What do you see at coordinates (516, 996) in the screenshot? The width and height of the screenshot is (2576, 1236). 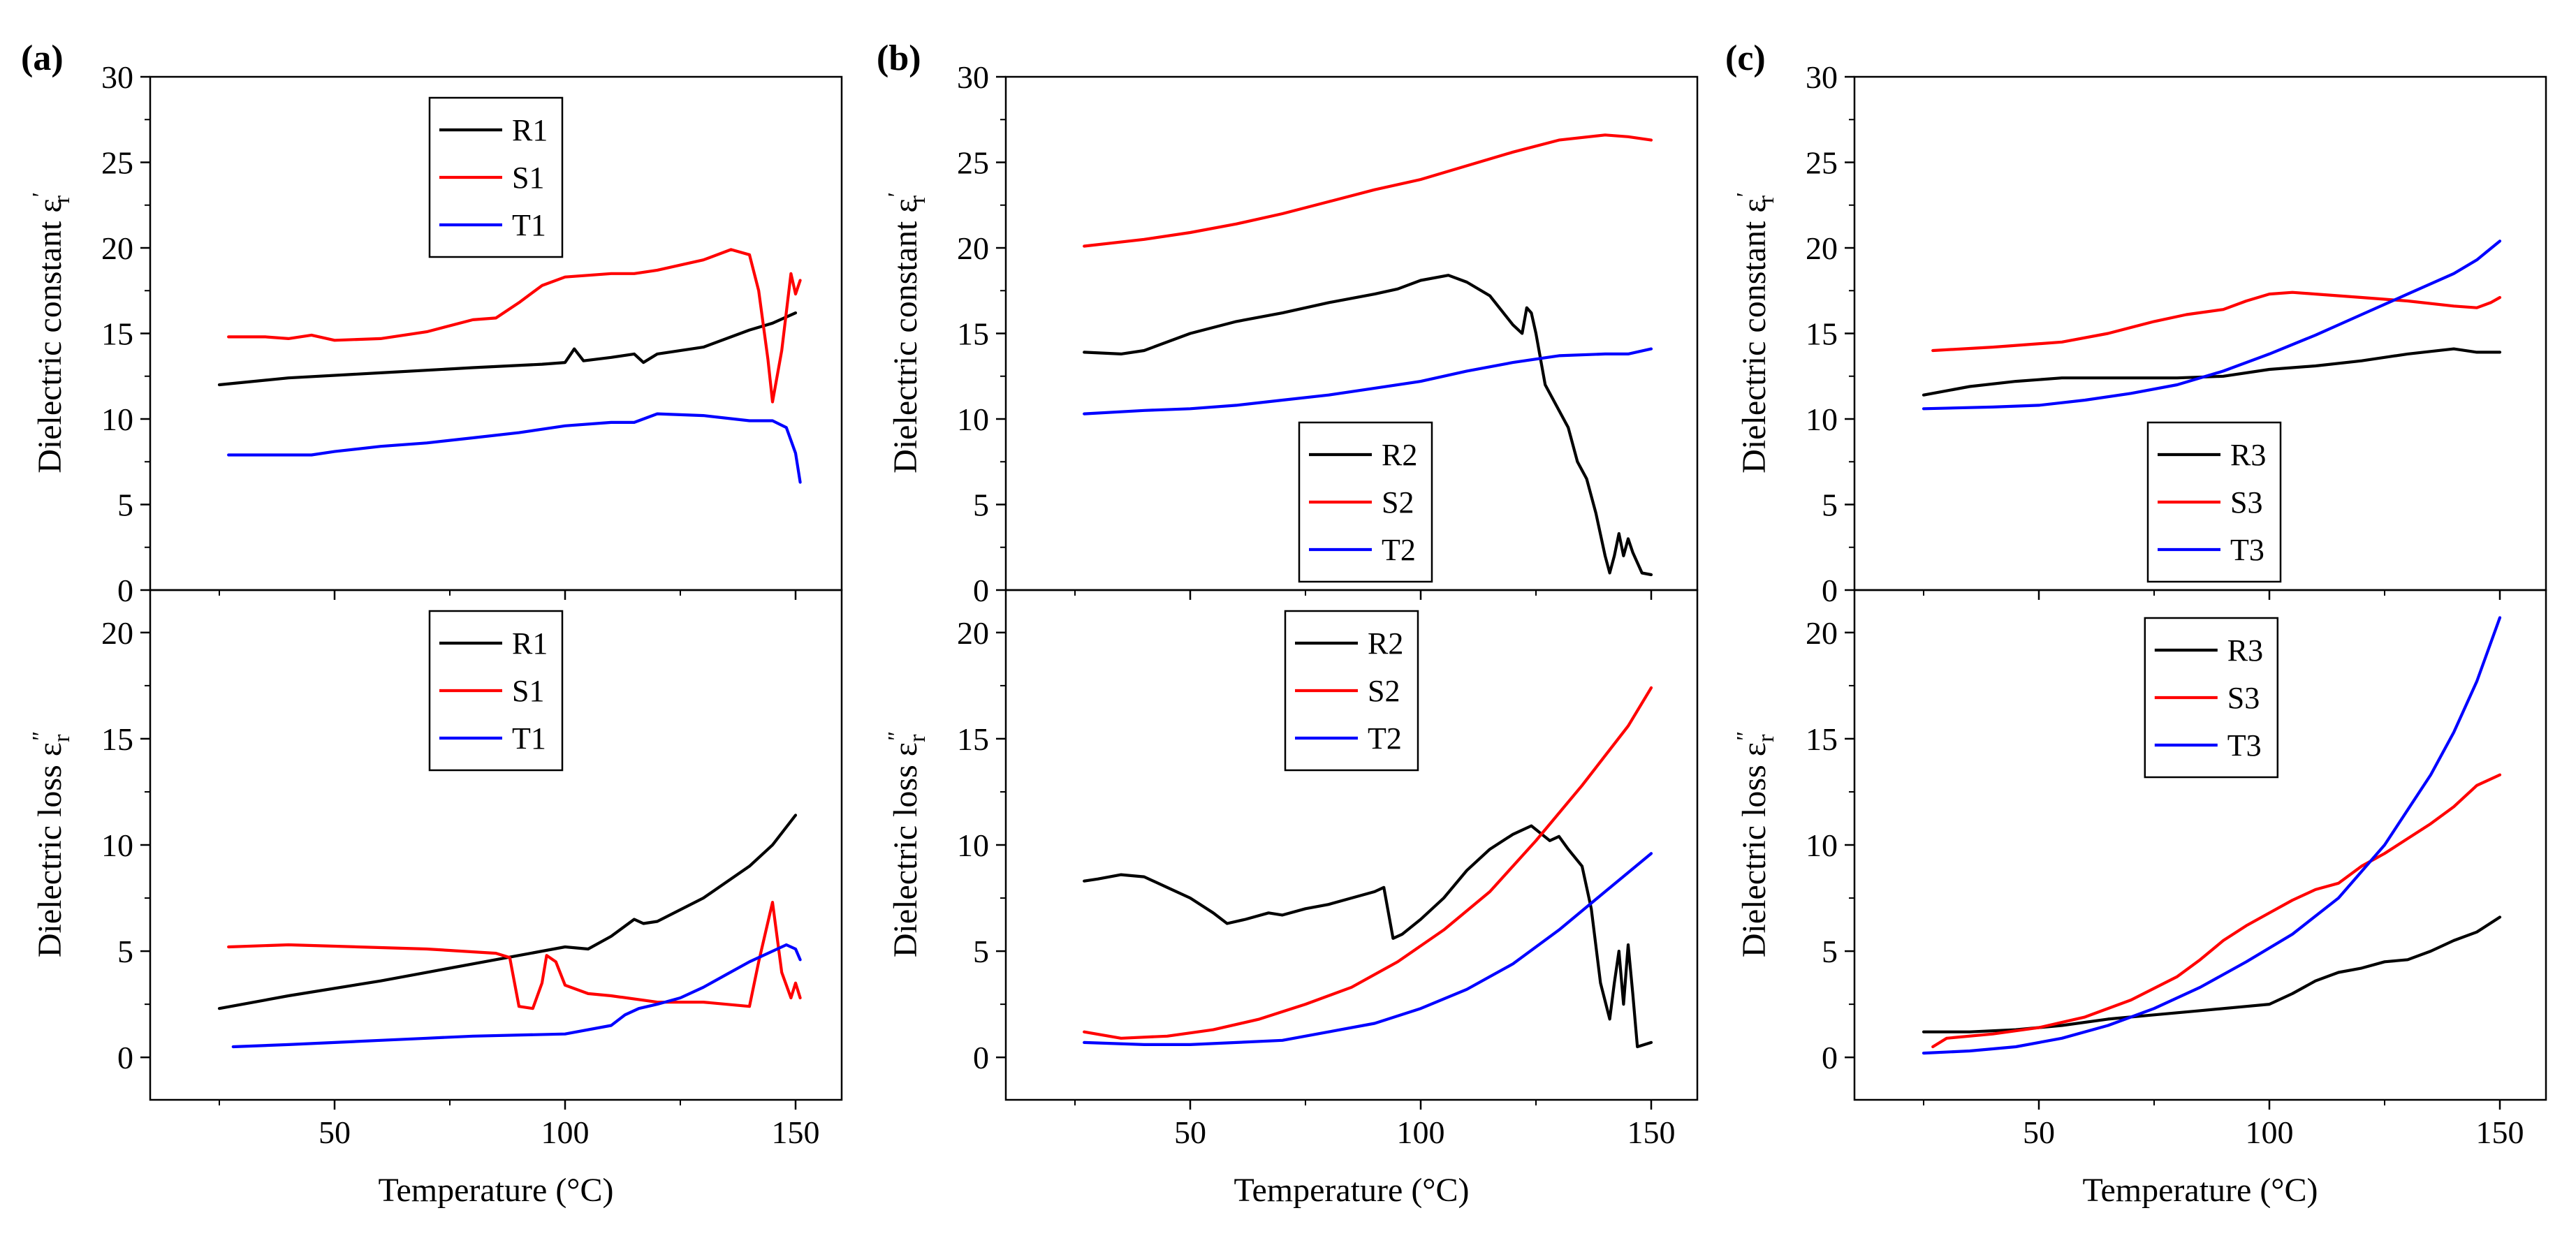 I see `panel-a-bottom-series-t1` at bounding box center [516, 996].